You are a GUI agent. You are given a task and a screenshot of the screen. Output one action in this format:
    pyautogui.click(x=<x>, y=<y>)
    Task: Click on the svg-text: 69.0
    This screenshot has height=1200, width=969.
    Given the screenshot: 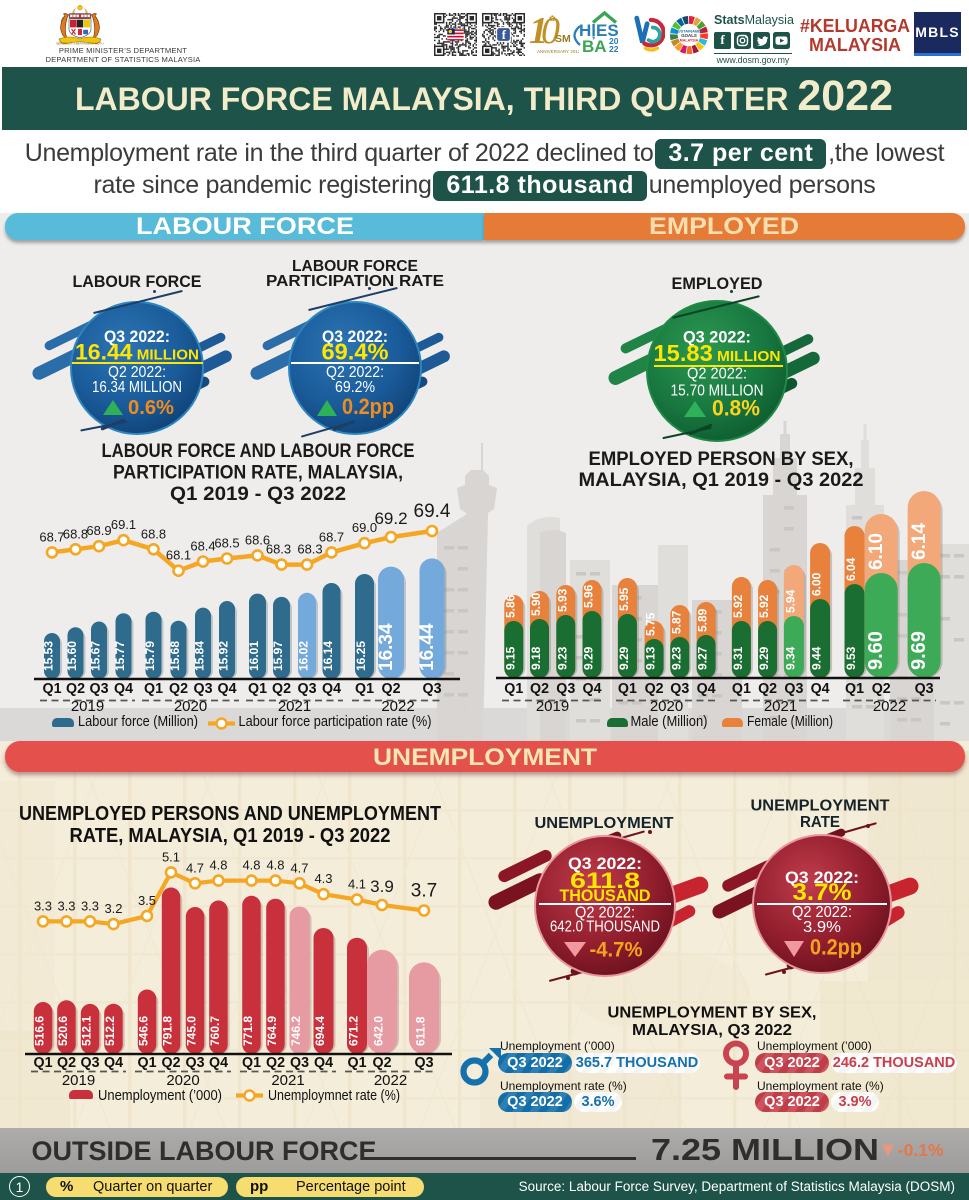 What is the action you would take?
    pyautogui.click(x=364, y=527)
    